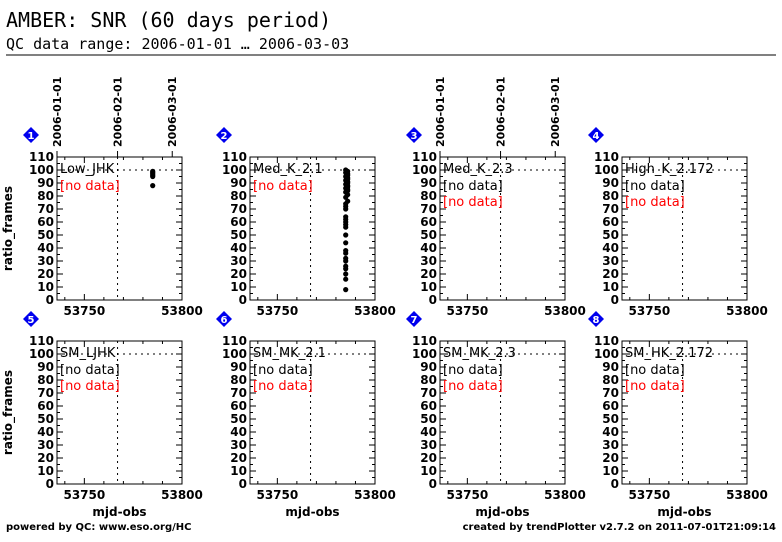 The height and width of the screenshot is (542, 782). Describe the element at coordinates (177, 44) in the screenshot. I see `page-subtitle: QC data range: 2006-01-01 … 2006-03-03` at that location.